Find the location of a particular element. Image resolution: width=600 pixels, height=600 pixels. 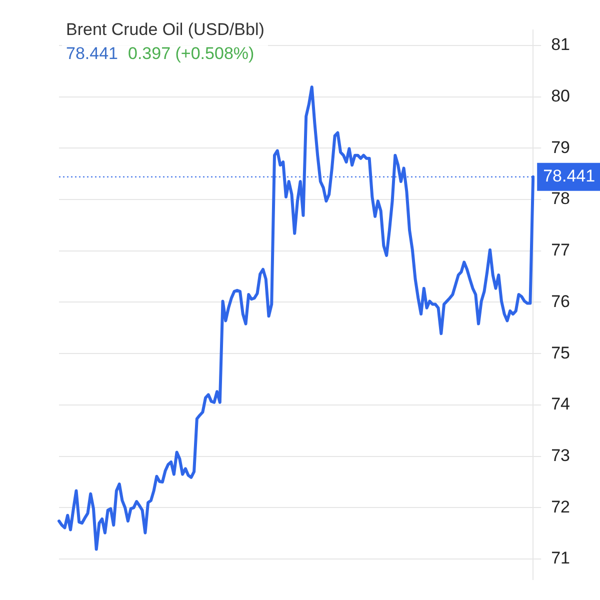

chart-title: Brent Crude Oil (USD/Bbl) is located at coordinates (165, 30).